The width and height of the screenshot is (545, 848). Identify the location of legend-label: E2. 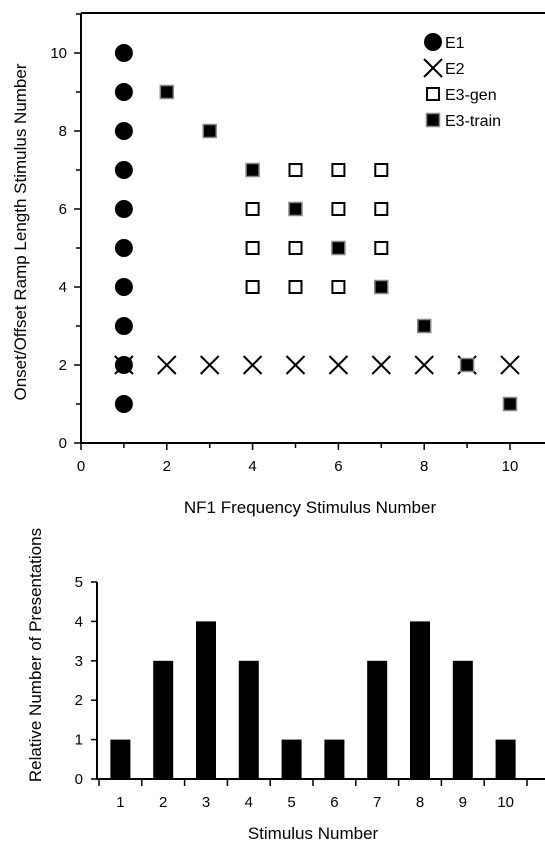
(455, 69).